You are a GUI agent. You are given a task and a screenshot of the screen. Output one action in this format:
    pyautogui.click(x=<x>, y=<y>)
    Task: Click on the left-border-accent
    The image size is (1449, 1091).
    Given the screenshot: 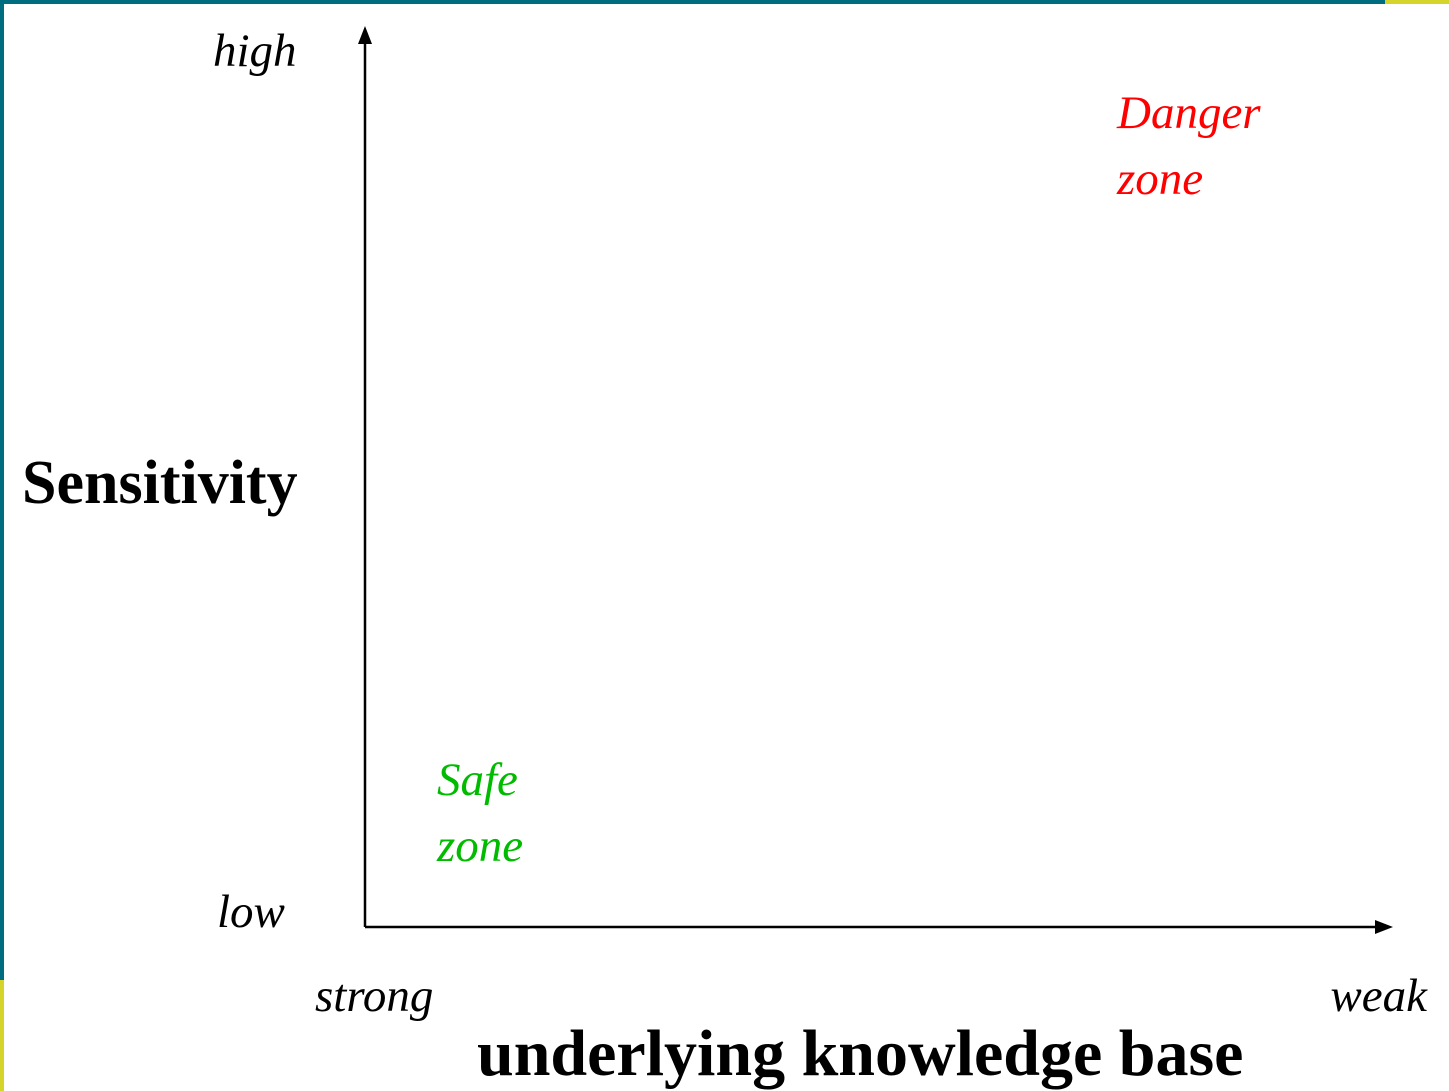 What is the action you would take?
    pyautogui.click(x=2, y=1035)
    